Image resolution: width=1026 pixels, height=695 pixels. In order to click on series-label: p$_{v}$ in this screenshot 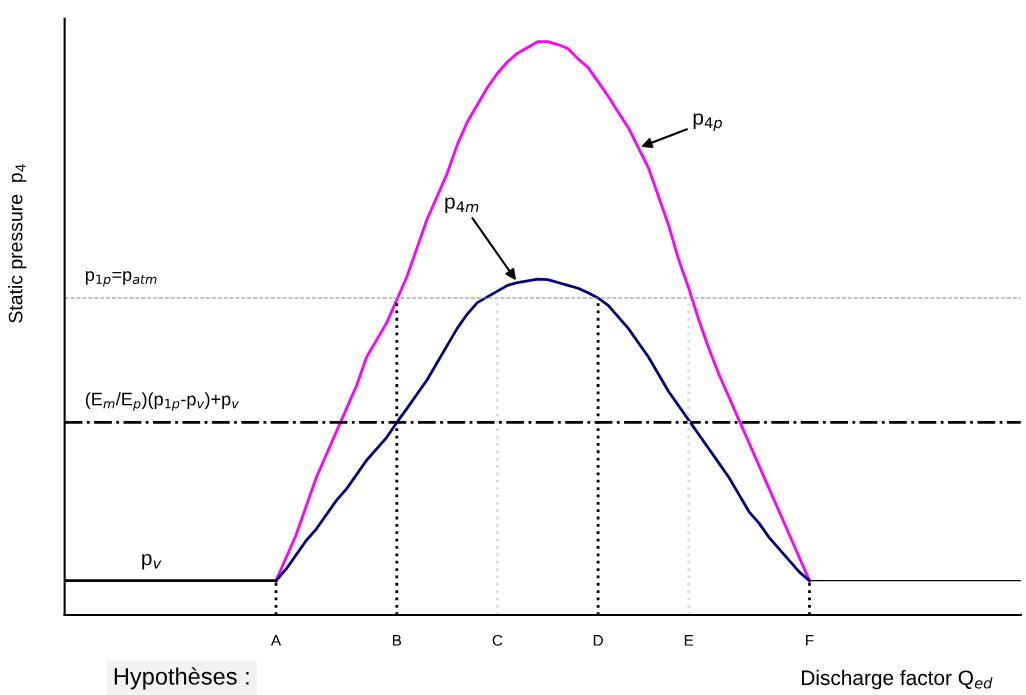, I will do `click(152, 561)`.